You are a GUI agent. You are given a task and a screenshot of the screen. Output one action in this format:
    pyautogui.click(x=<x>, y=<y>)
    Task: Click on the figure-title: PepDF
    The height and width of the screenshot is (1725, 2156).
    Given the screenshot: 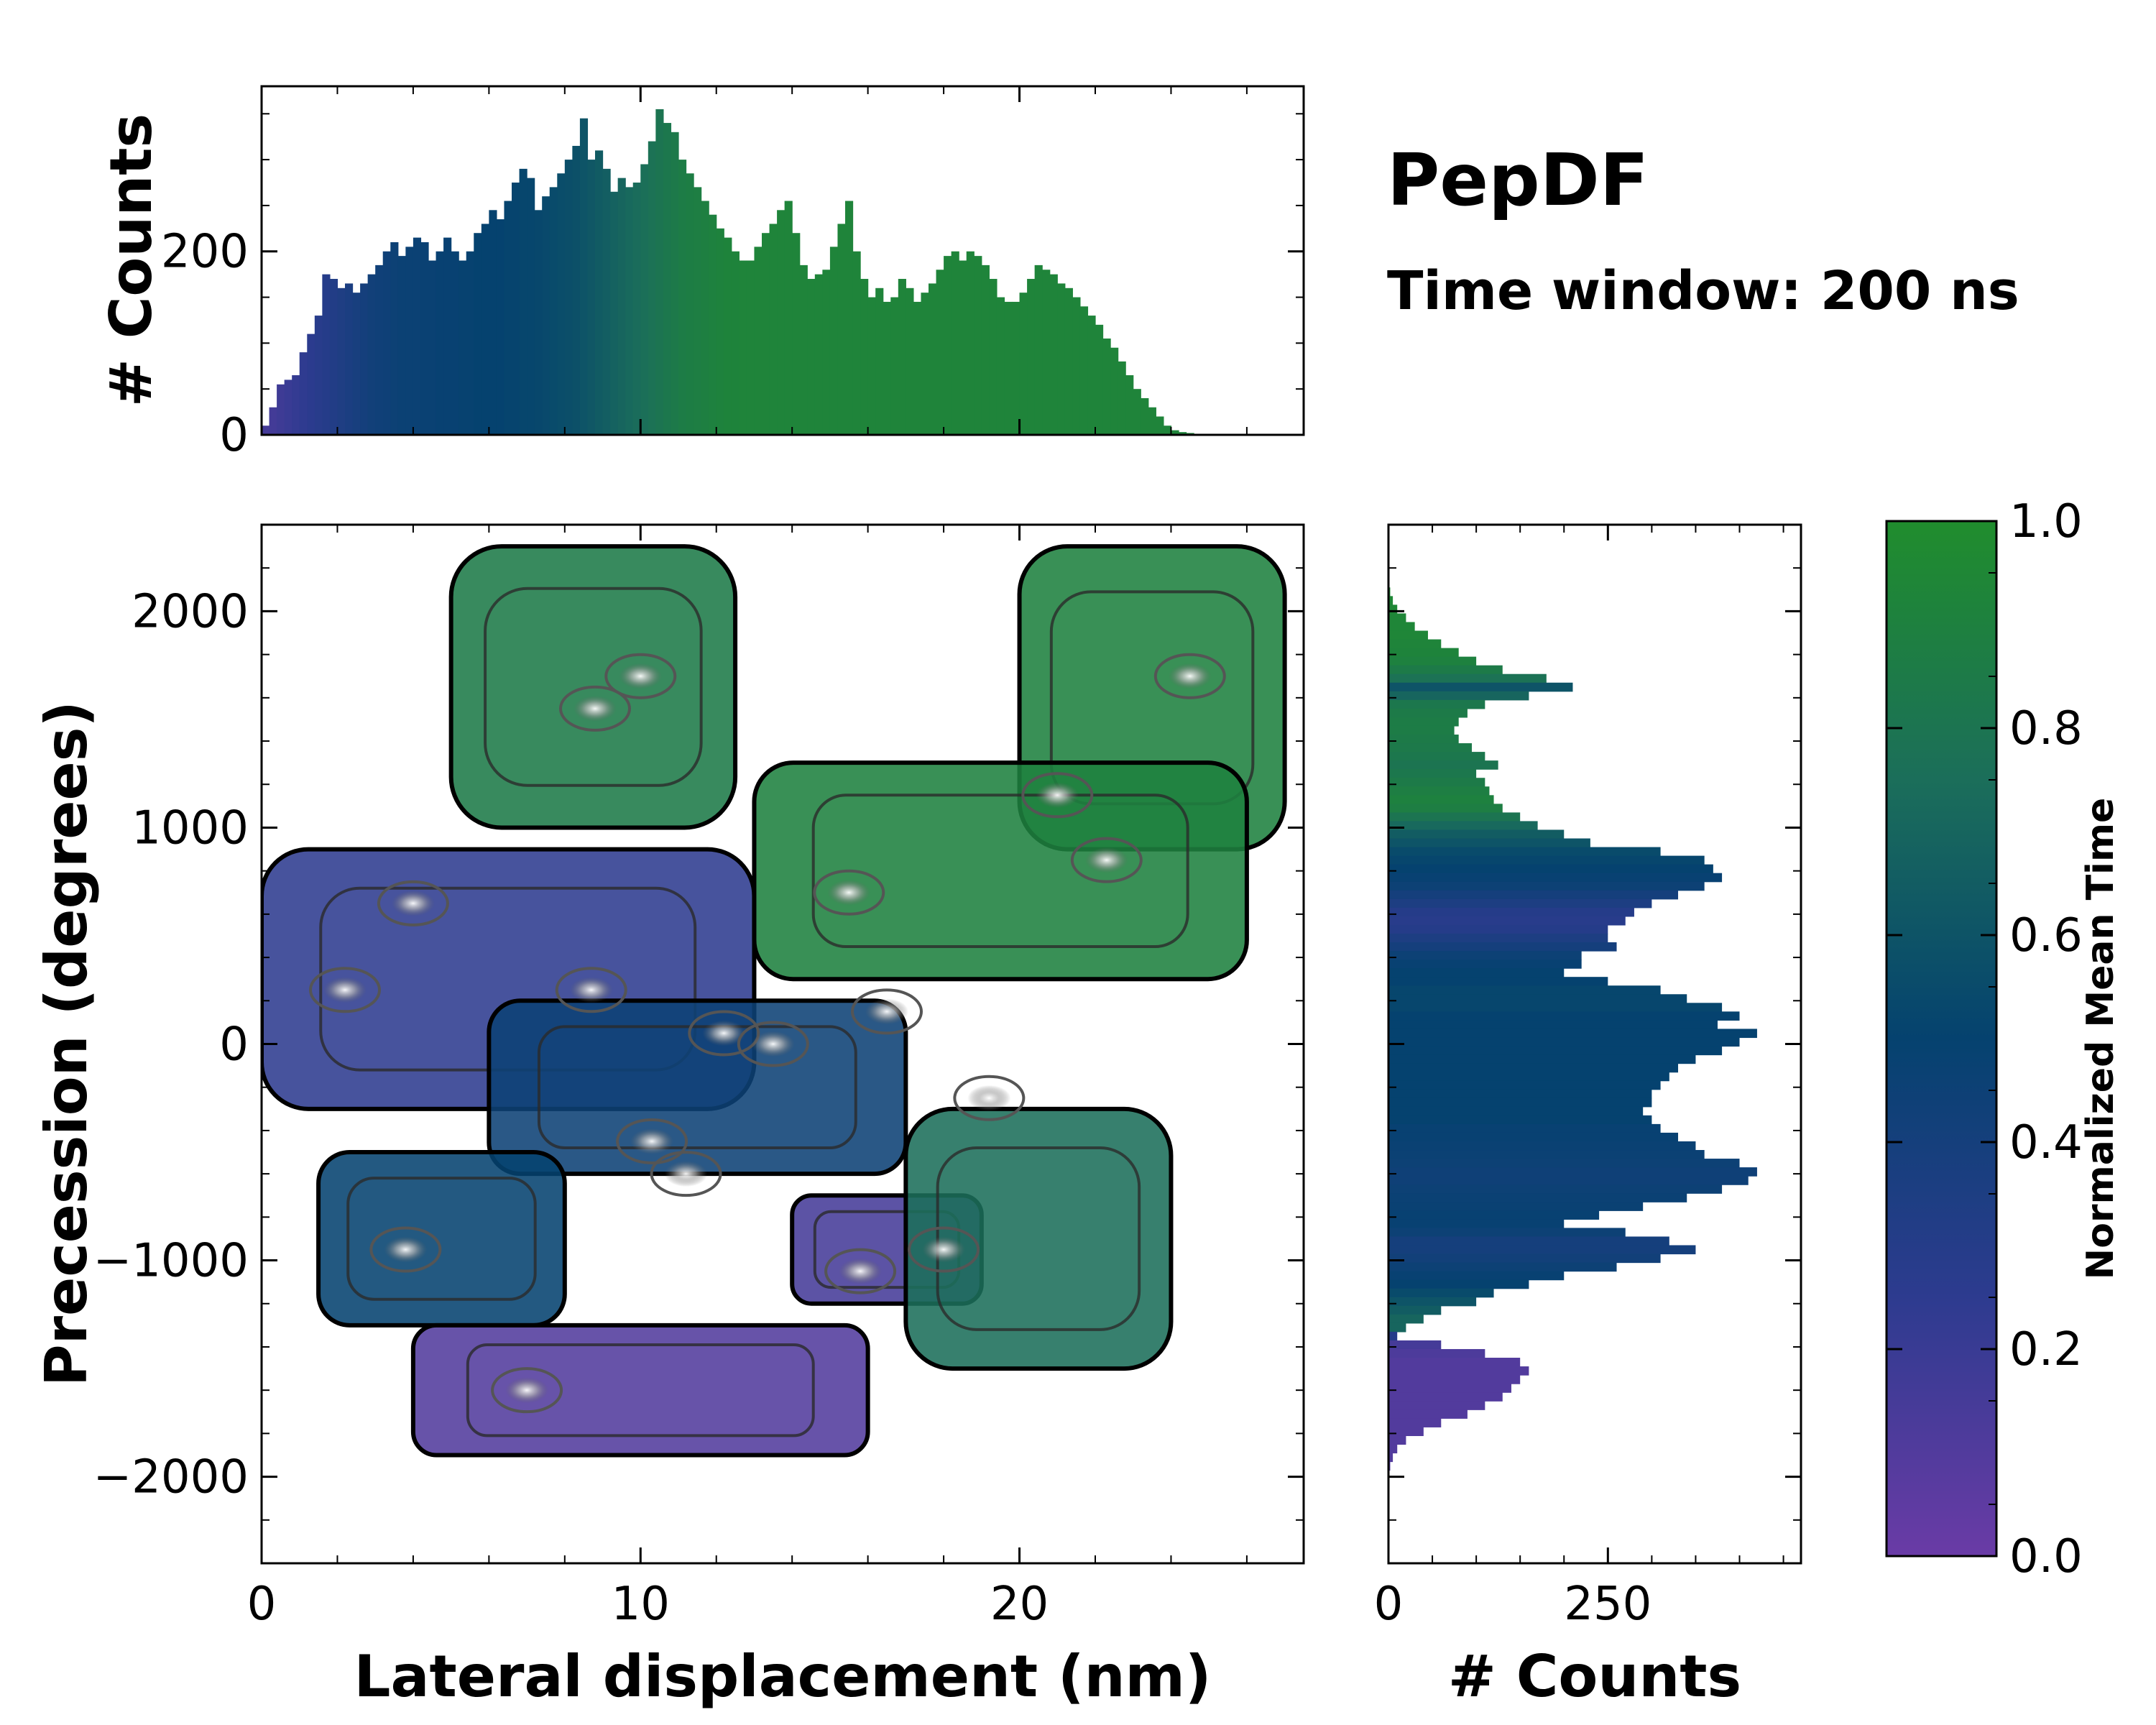 What is the action you would take?
    pyautogui.click(x=1518, y=180)
    